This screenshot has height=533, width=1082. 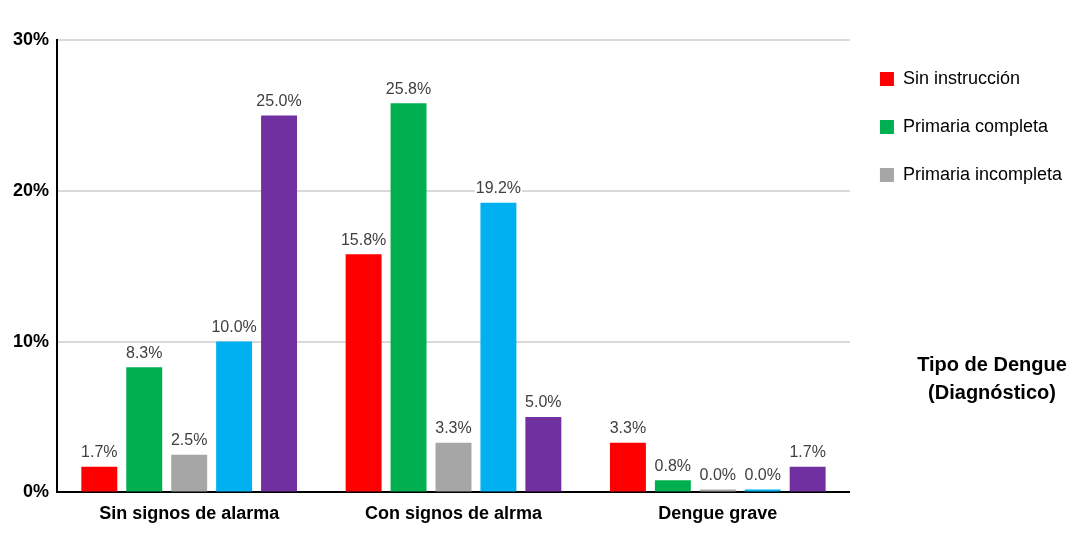 What do you see at coordinates (982, 173) in the screenshot?
I see `legend-label: Primaria incompleta` at bounding box center [982, 173].